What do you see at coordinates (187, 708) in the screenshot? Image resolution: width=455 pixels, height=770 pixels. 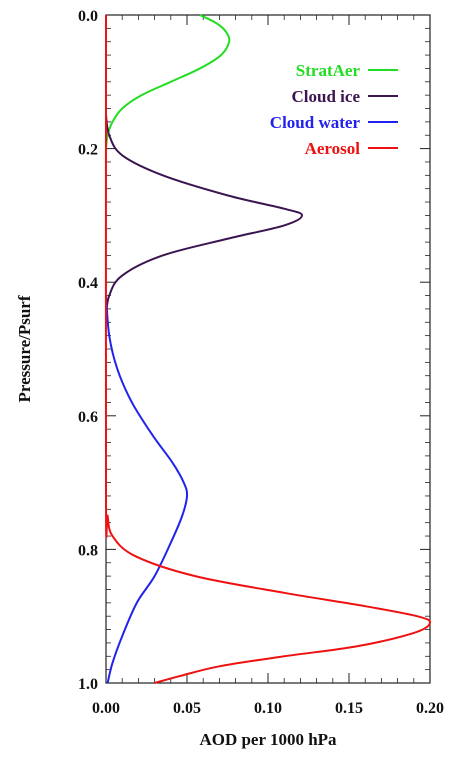 I see `x-tick-label: 0.05` at bounding box center [187, 708].